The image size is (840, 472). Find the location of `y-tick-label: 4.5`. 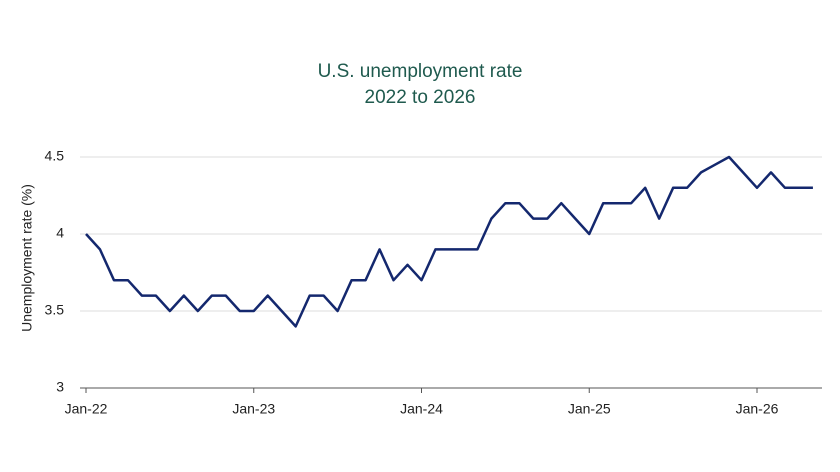

y-tick-label: 4.5 is located at coordinates (55, 156).